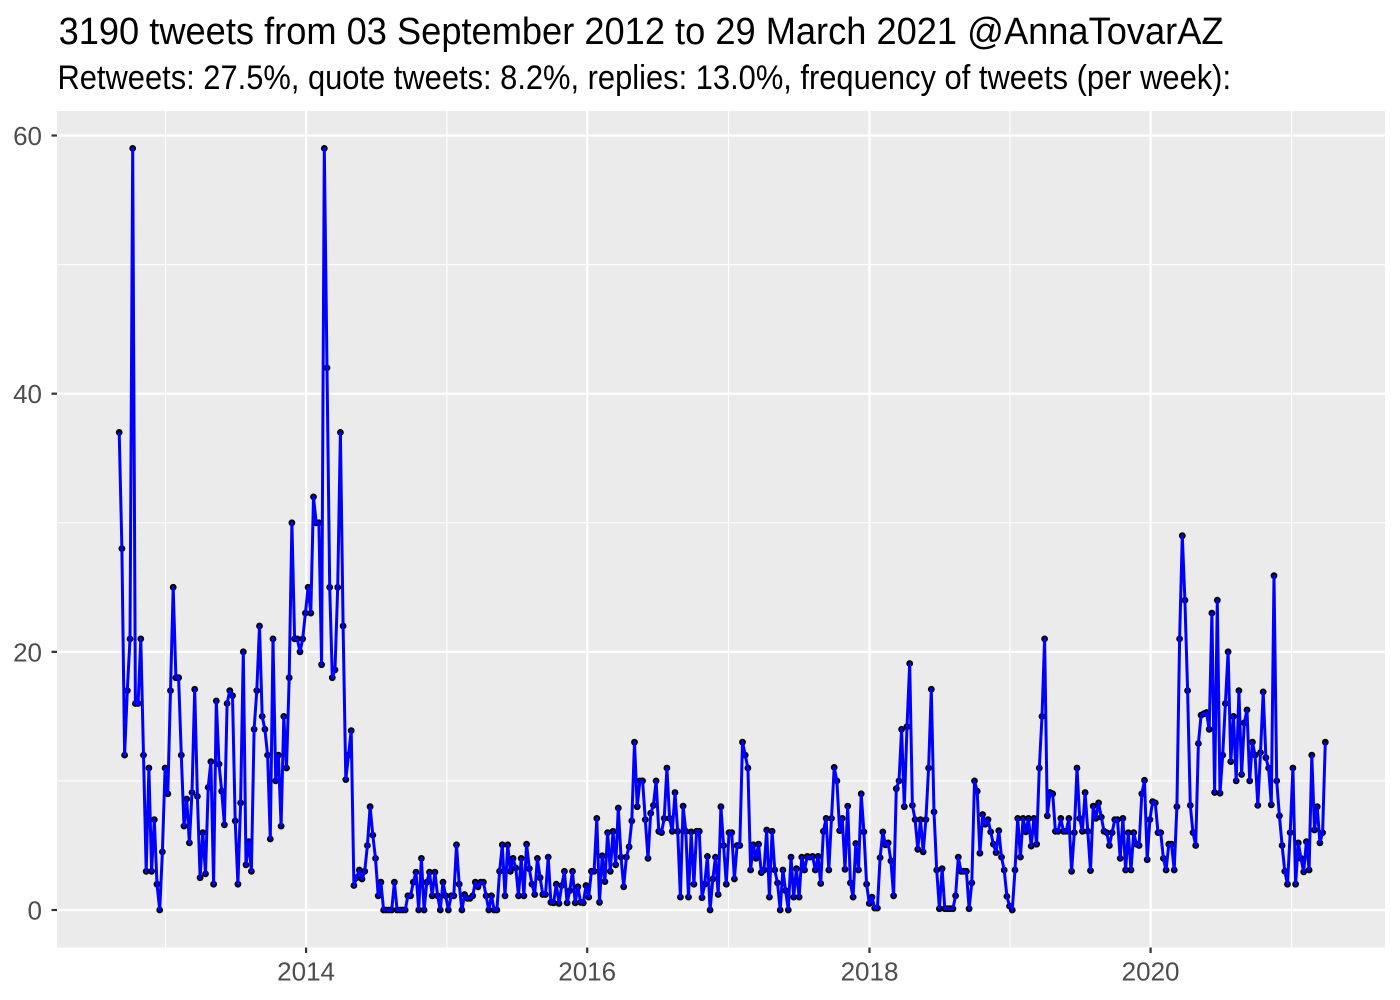  What do you see at coordinates (1151, 972) in the screenshot?
I see `svg-text: 2020` at bounding box center [1151, 972].